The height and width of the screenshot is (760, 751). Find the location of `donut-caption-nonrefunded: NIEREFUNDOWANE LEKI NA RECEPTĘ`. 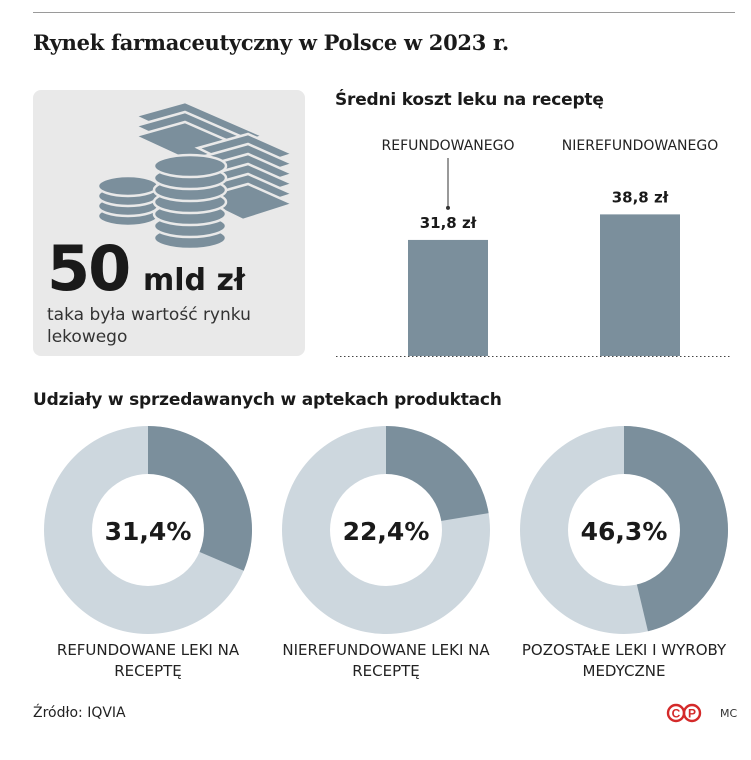

donut-caption-nonrefunded: NIEREFUNDOWANE LEKI NA RECEPTĘ is located at coordinates (386, 660).